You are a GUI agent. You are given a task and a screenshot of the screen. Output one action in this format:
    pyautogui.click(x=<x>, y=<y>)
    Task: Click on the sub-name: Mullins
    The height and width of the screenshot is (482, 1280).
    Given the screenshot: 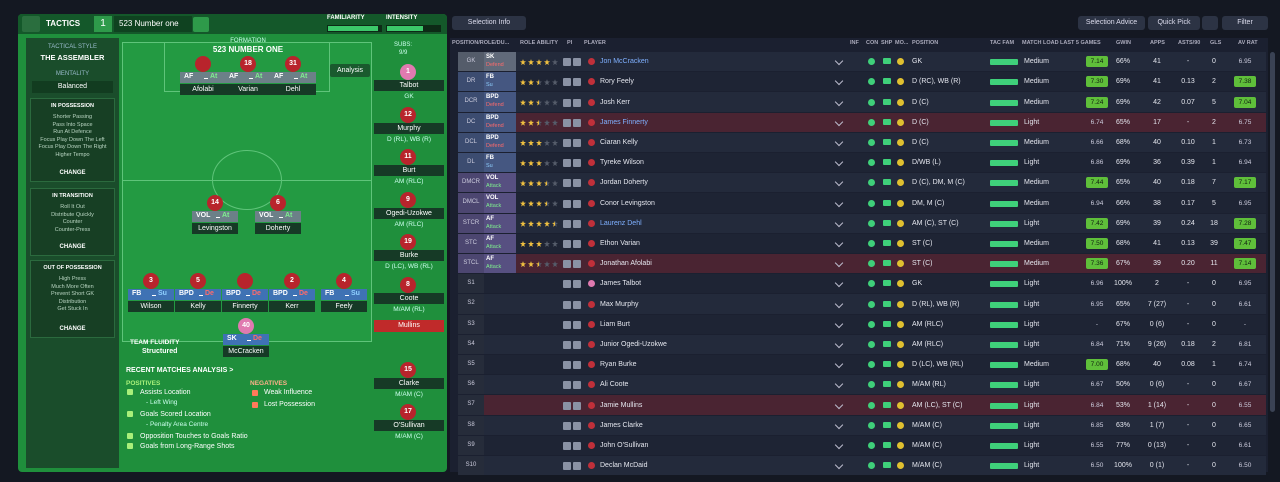 What is the action you would take?
    pyautogui.click(x=409, y=326)
    